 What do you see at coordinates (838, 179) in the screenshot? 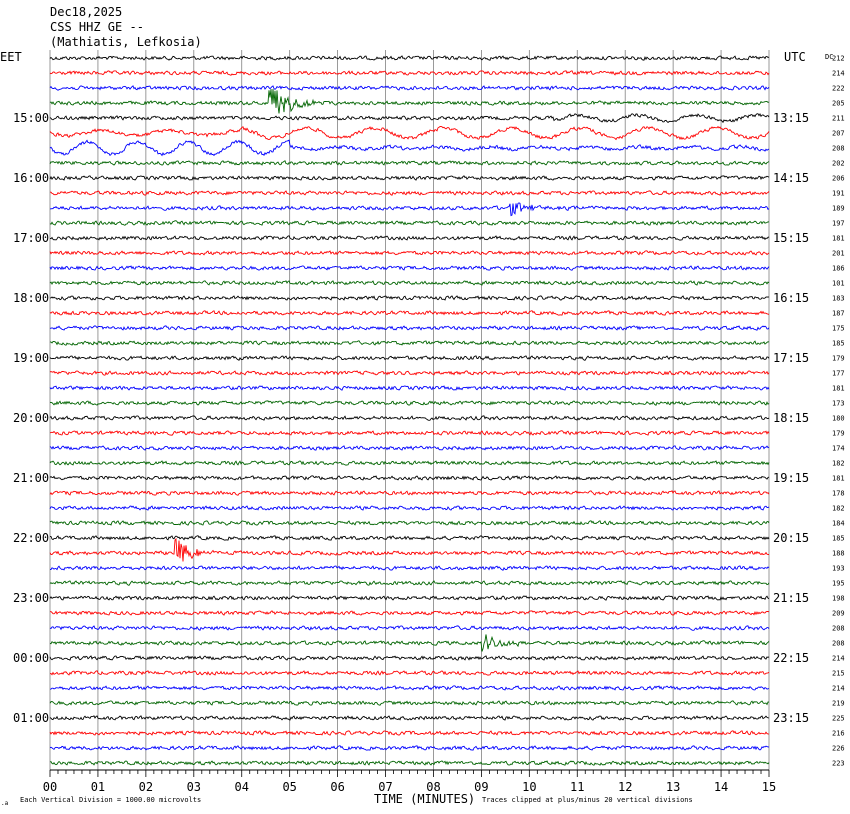
I see `dc-offset-label: 206` at bounding box center [838, 179].